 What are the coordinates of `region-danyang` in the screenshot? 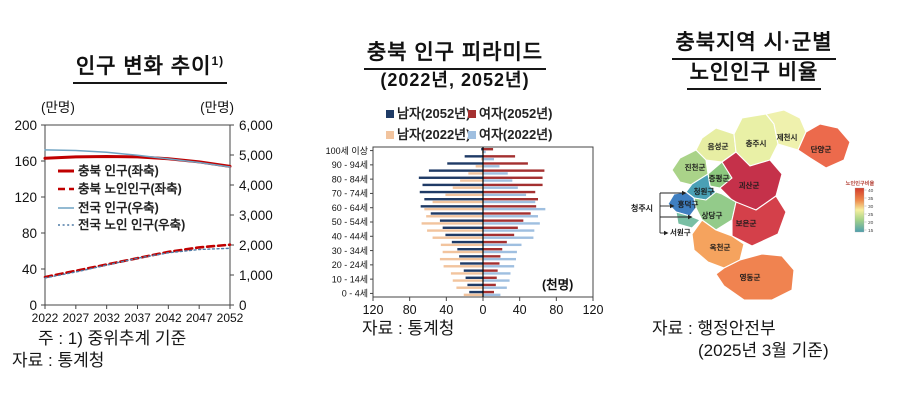 It's located at (824, 146).